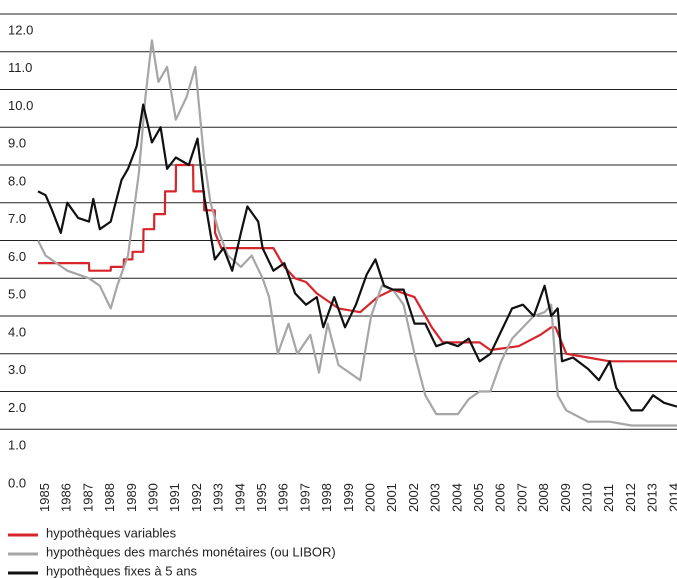  I want to click on x-tick-label: 2014, so click(671, 497).